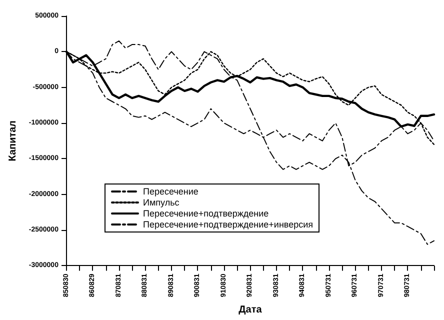 Image resolution: width=444 pixels, height=320 pixels. Describe the element at coordinates (228, 225) in the screenshot. I see `legend-label: Пересечение+подтверждение+инверсия` at that location.